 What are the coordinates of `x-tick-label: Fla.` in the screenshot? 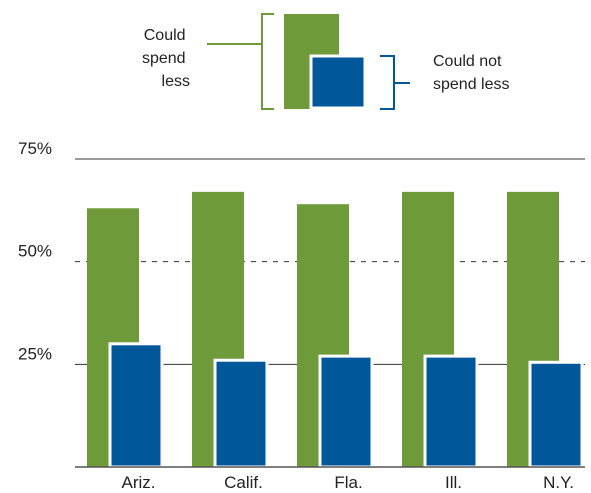 It's located at (348, 482).